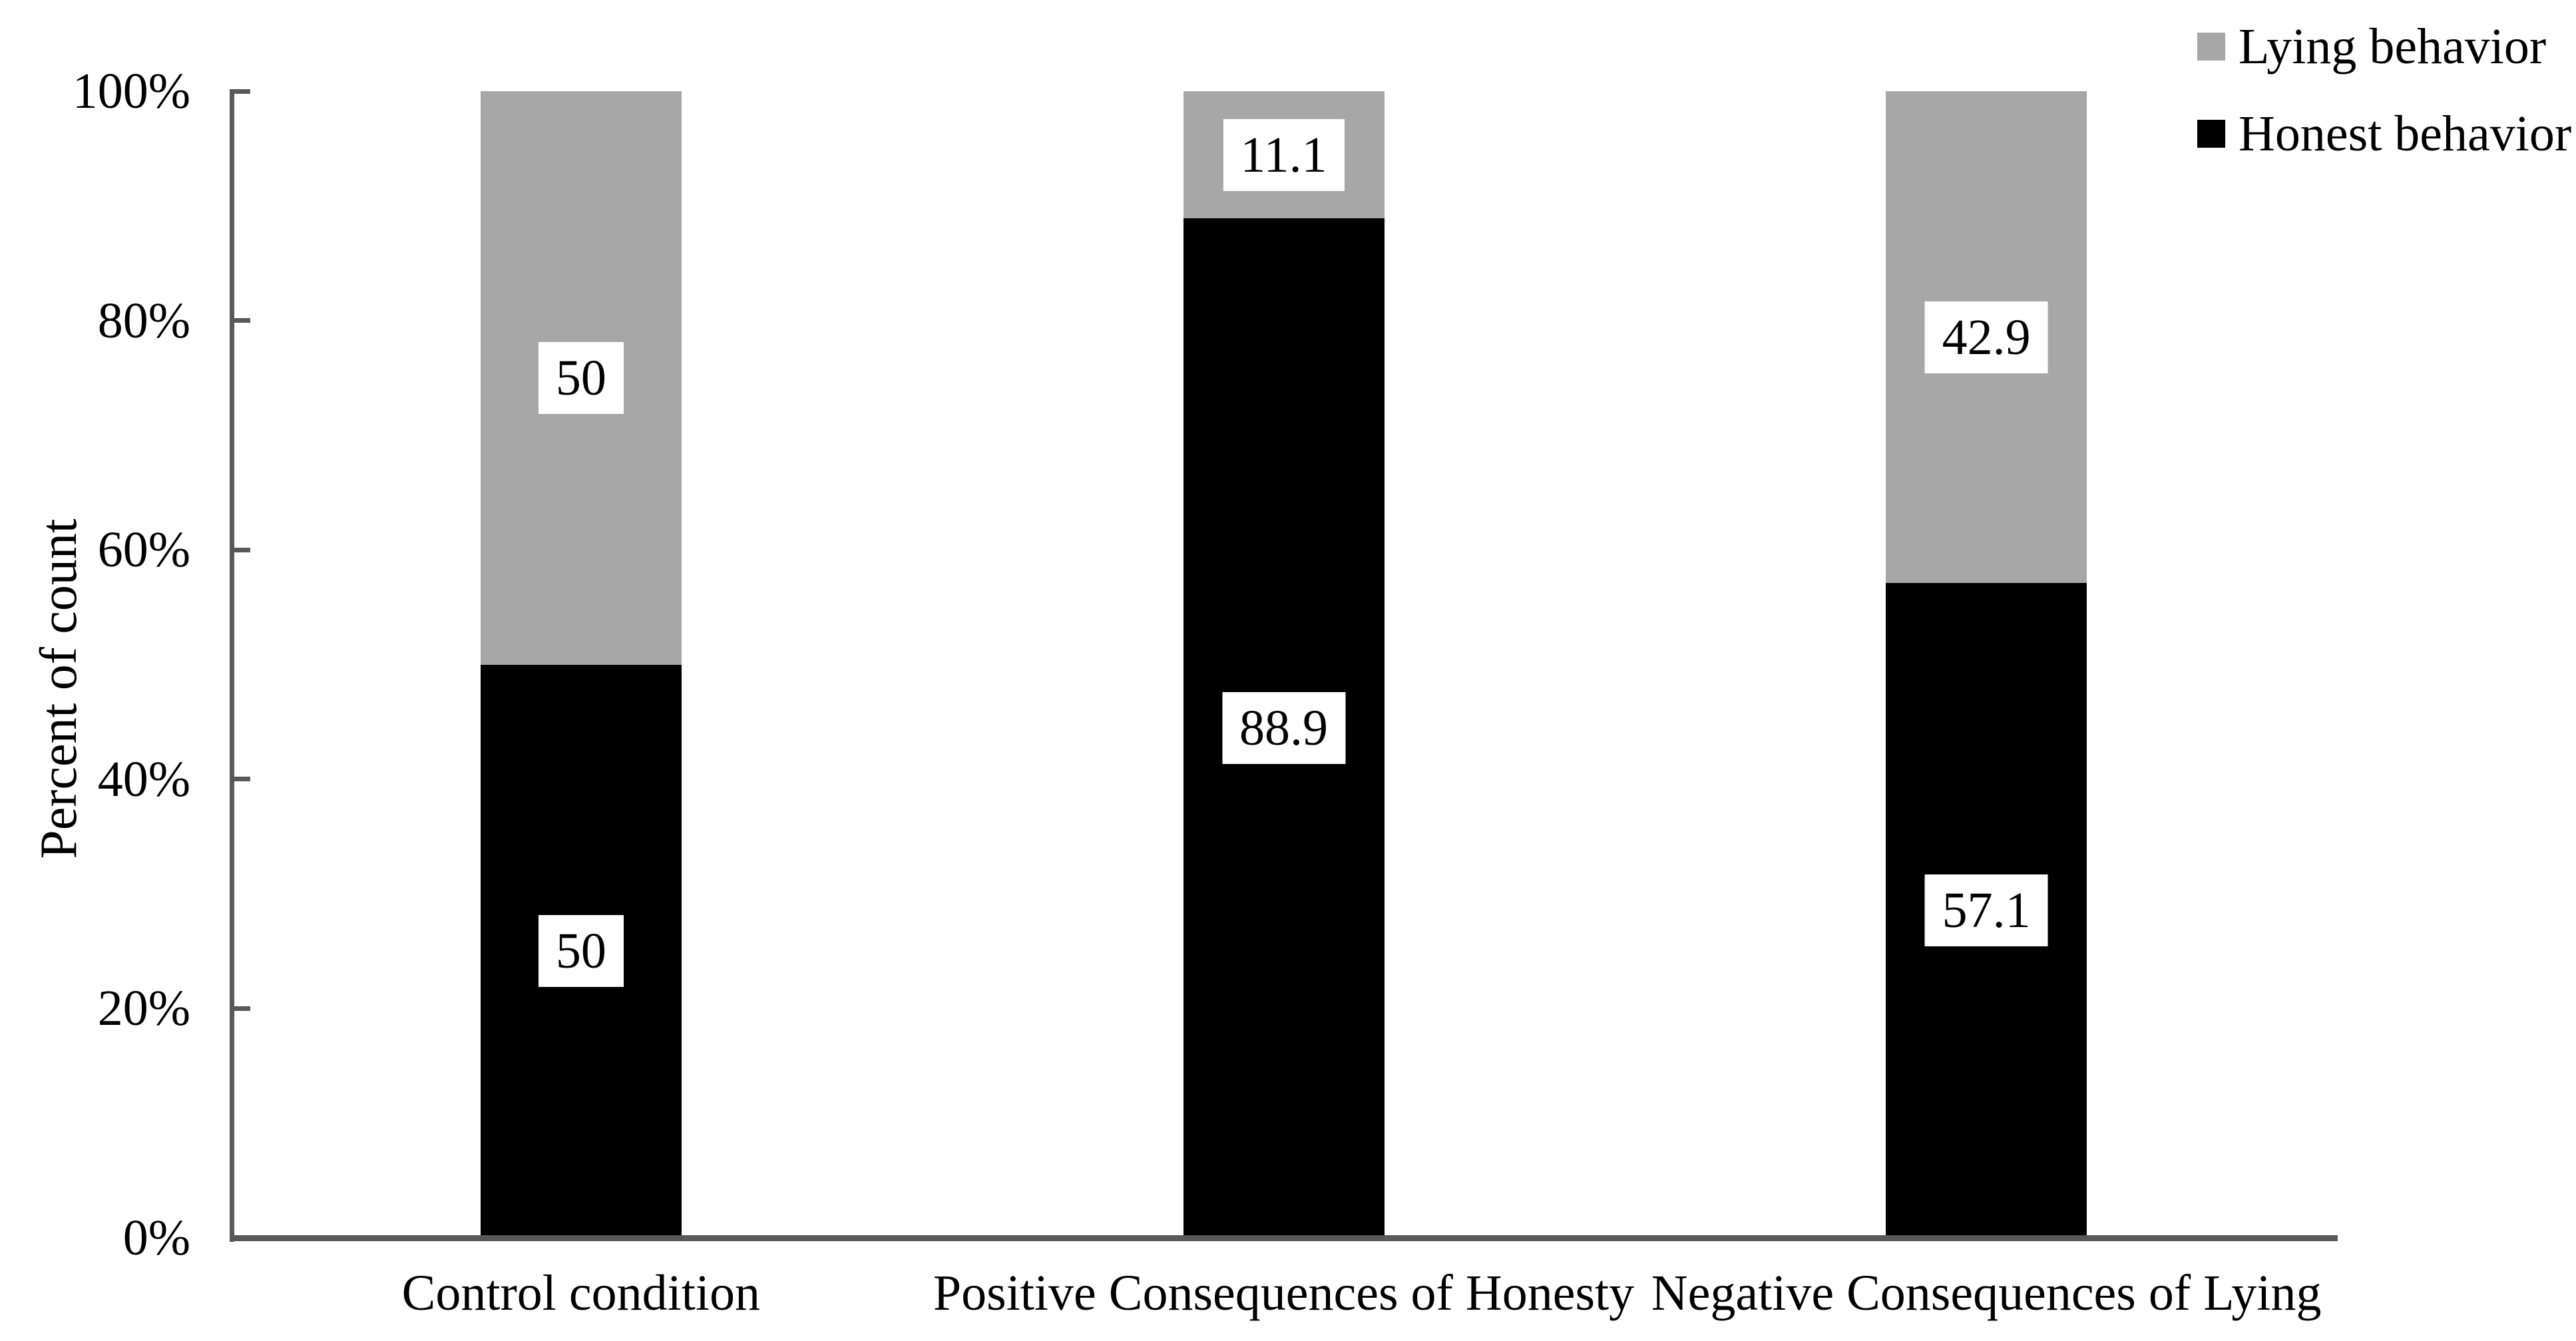 This screenshot has height=1341, width=2576. What do you see at coordinates (156, 1238) in the screenshot?
I see `y-tick-label: 0%` at bounding box center [156, 1238].